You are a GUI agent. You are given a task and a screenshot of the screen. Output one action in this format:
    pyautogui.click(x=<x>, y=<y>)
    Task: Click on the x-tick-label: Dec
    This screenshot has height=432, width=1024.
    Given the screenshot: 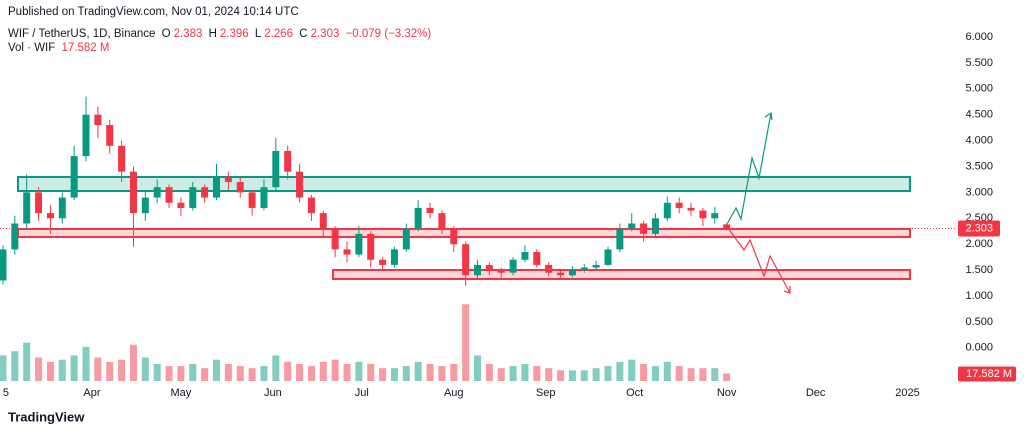 What is the action you would take?
    pyautogui.click(x=816, y=393)
    